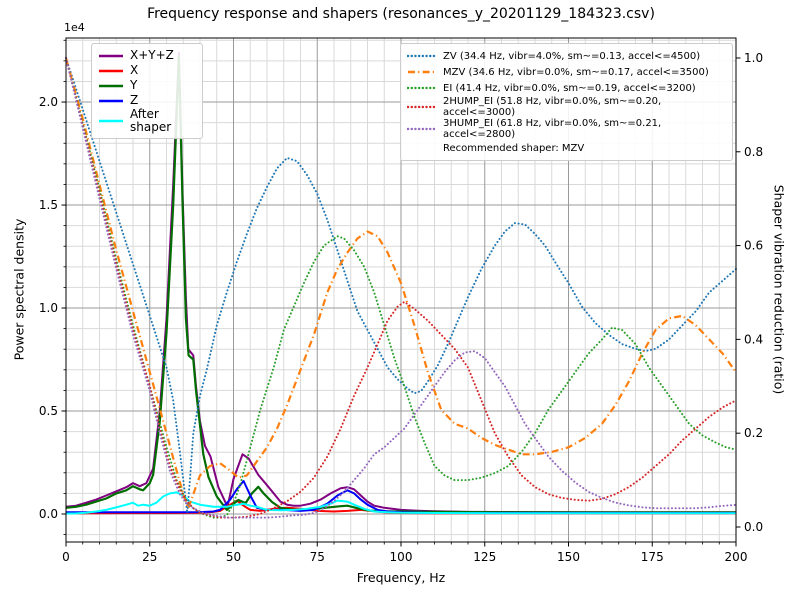 The image size is (800, 600). I want to click on y-right-tick-label: 0.2, so click(753, 433).